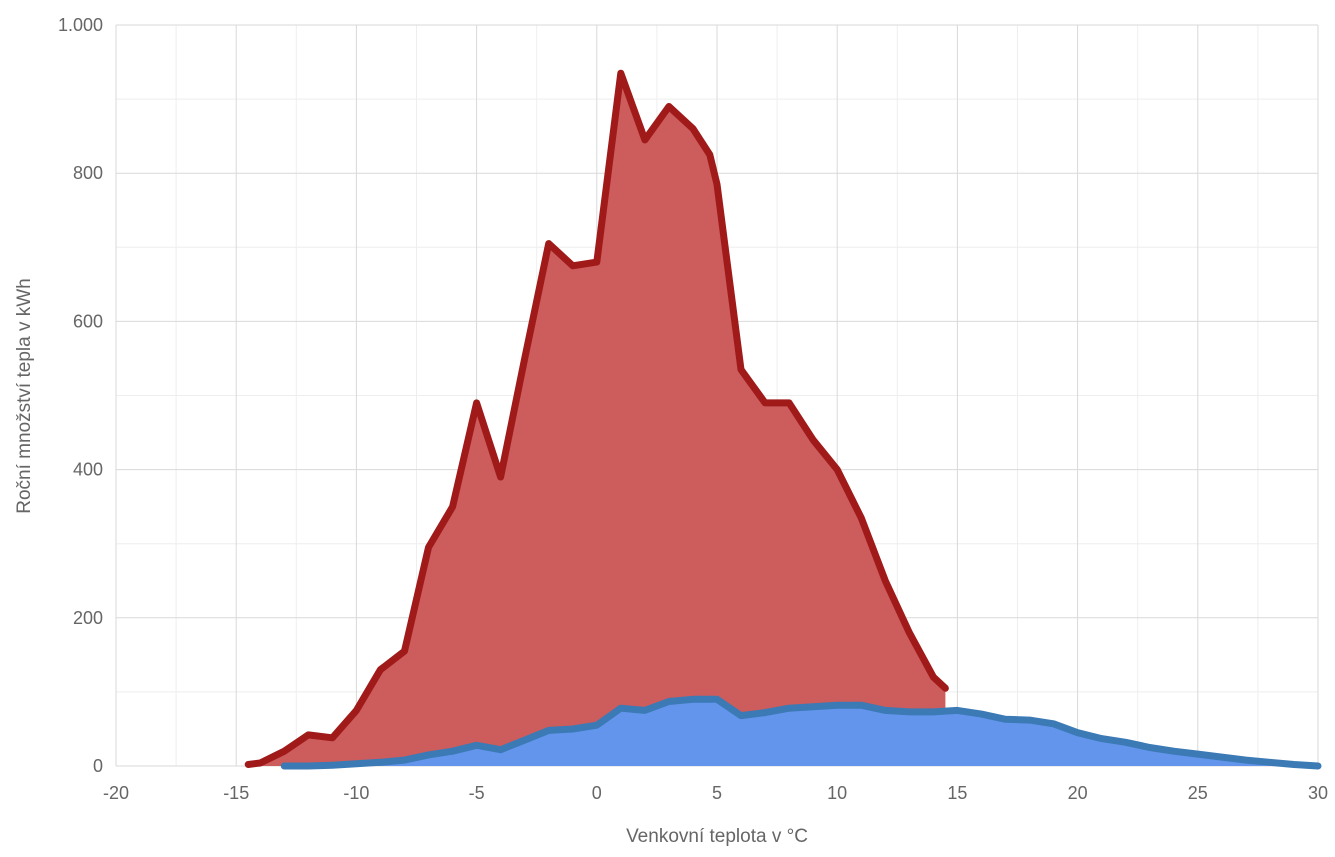  What do you see at coordinates (88, 173) in the screenshot?
I see `y-tick-label: 800` at bounding box center [88, 173].